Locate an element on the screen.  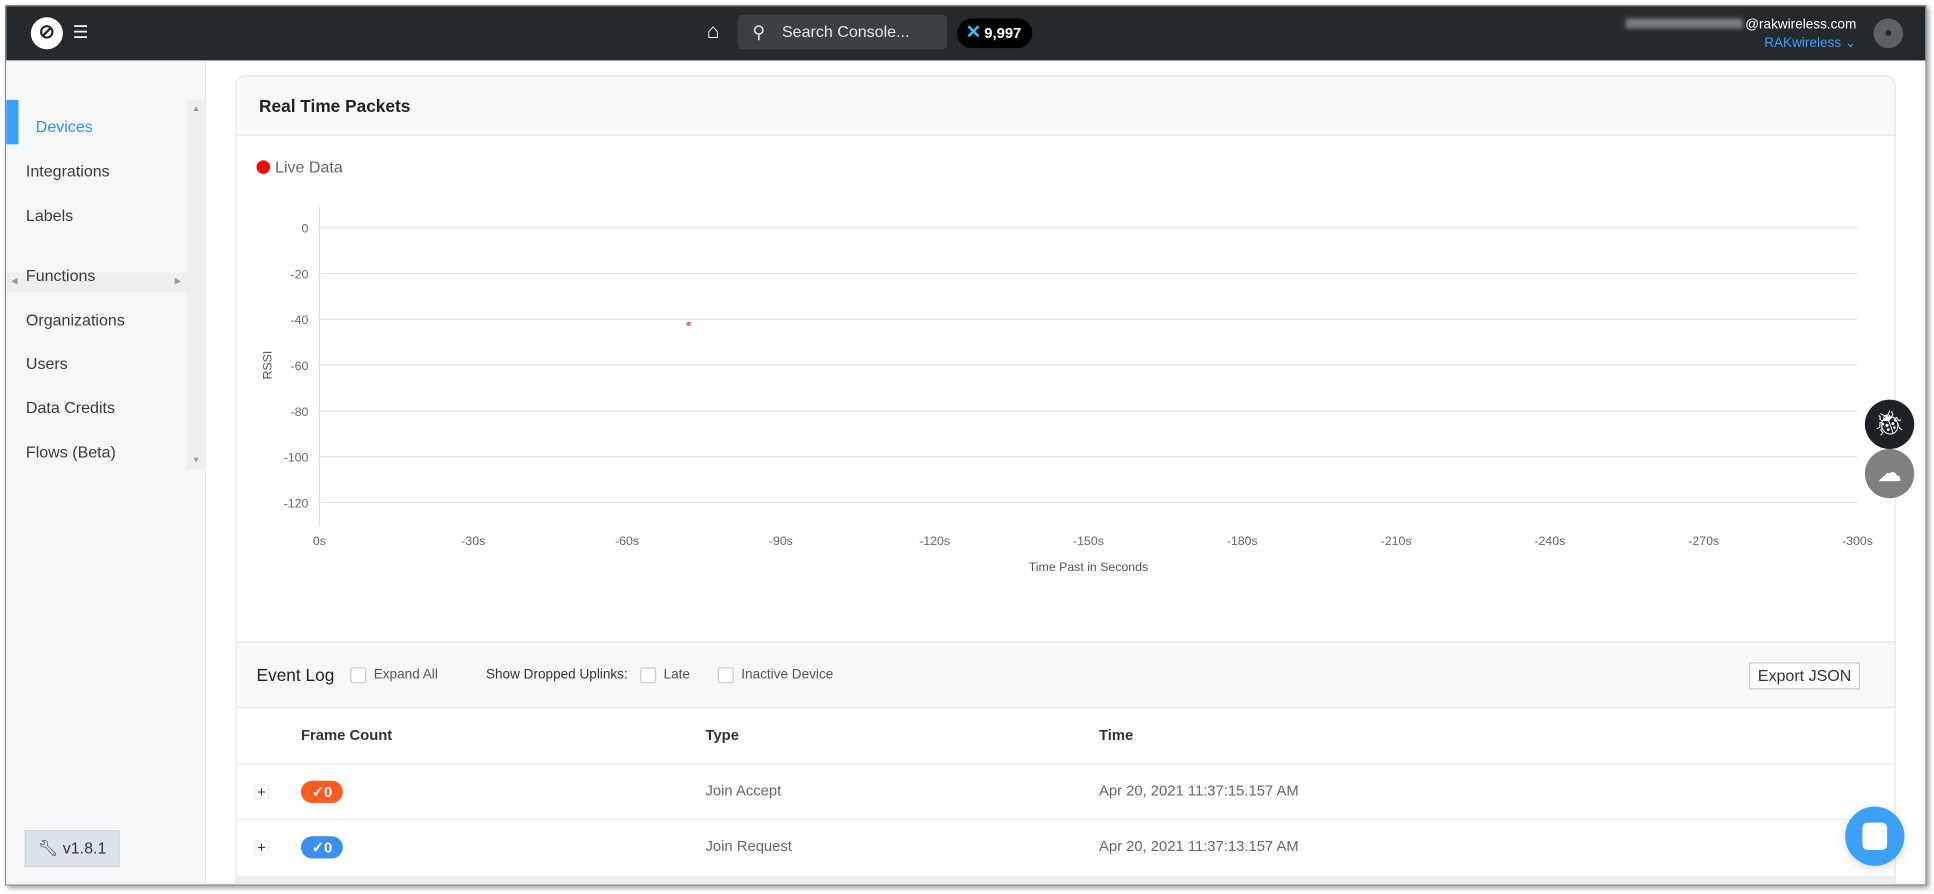
late-label: Late is located at coordinates (676, 675).